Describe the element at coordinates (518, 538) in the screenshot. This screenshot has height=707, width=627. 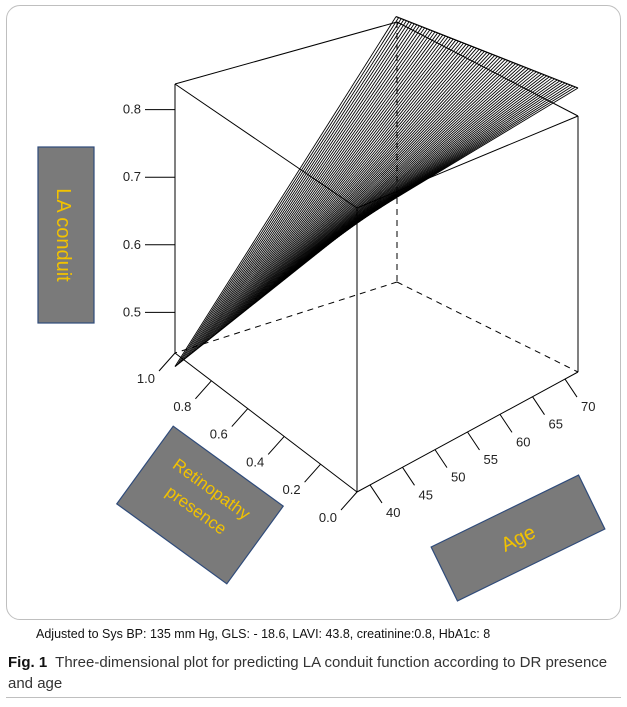
I see `x-axis-title-box: Age` at that location.